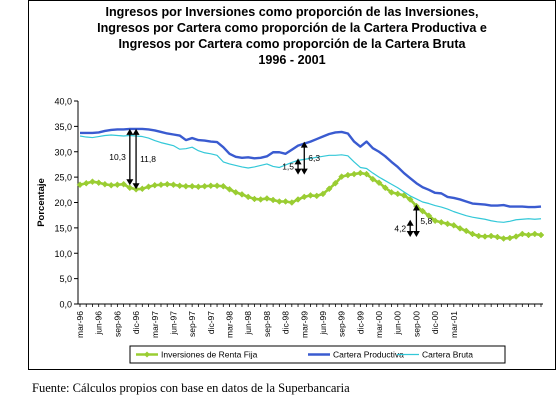 The width and height of the screenshot is (560, 405). What do you see at coordinates (155, 324) in the screenshot?
I see `x-tick-label: mar-97` at bounding box center [155, 324].